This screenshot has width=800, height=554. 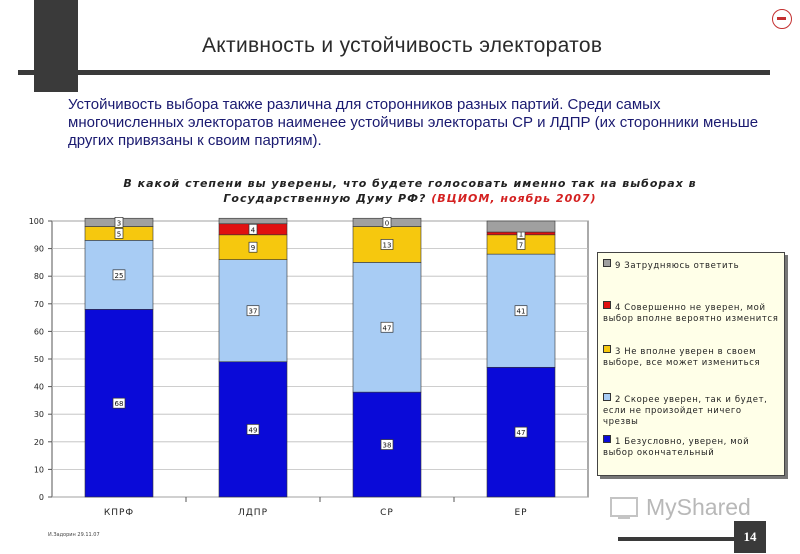 I want to click on data-label: 25, so click(x=119, y=276).